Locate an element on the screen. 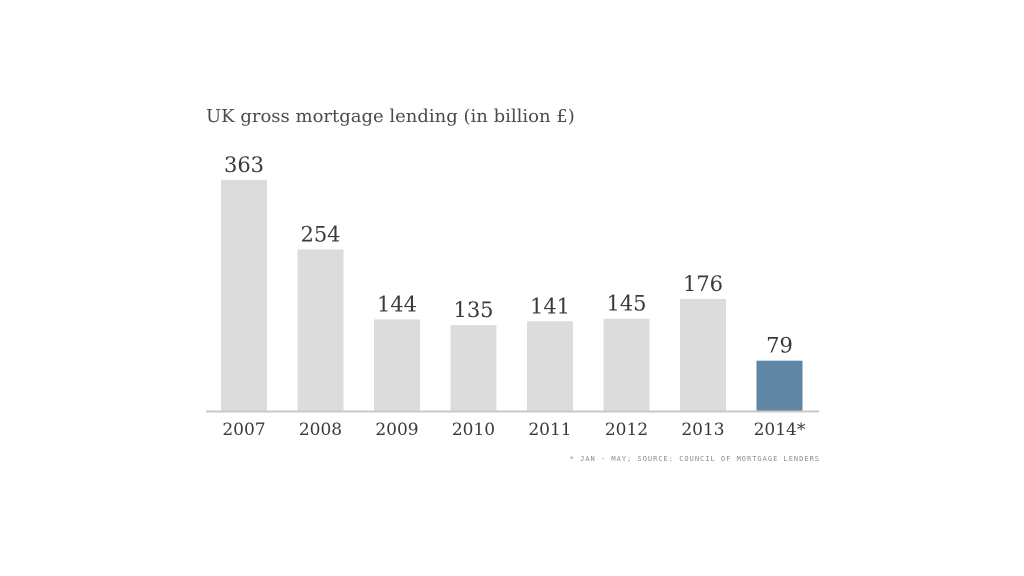  x-tick-label-2007: 2007 is located at coordinates (243, 430).